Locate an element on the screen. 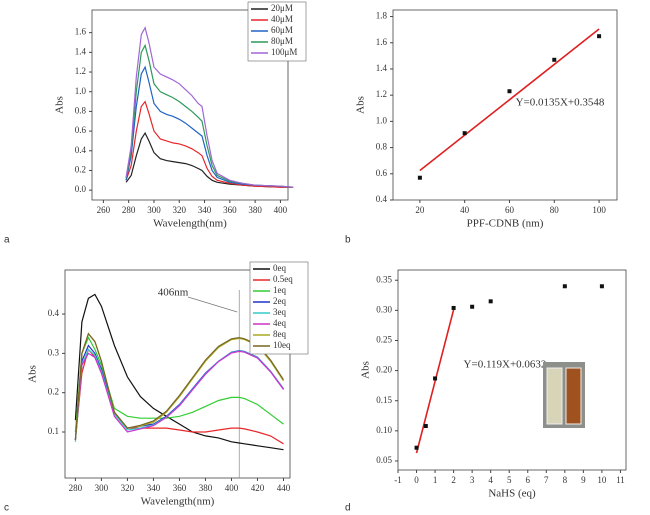  legend-label: 40μM is located at coordinates (282, 19).